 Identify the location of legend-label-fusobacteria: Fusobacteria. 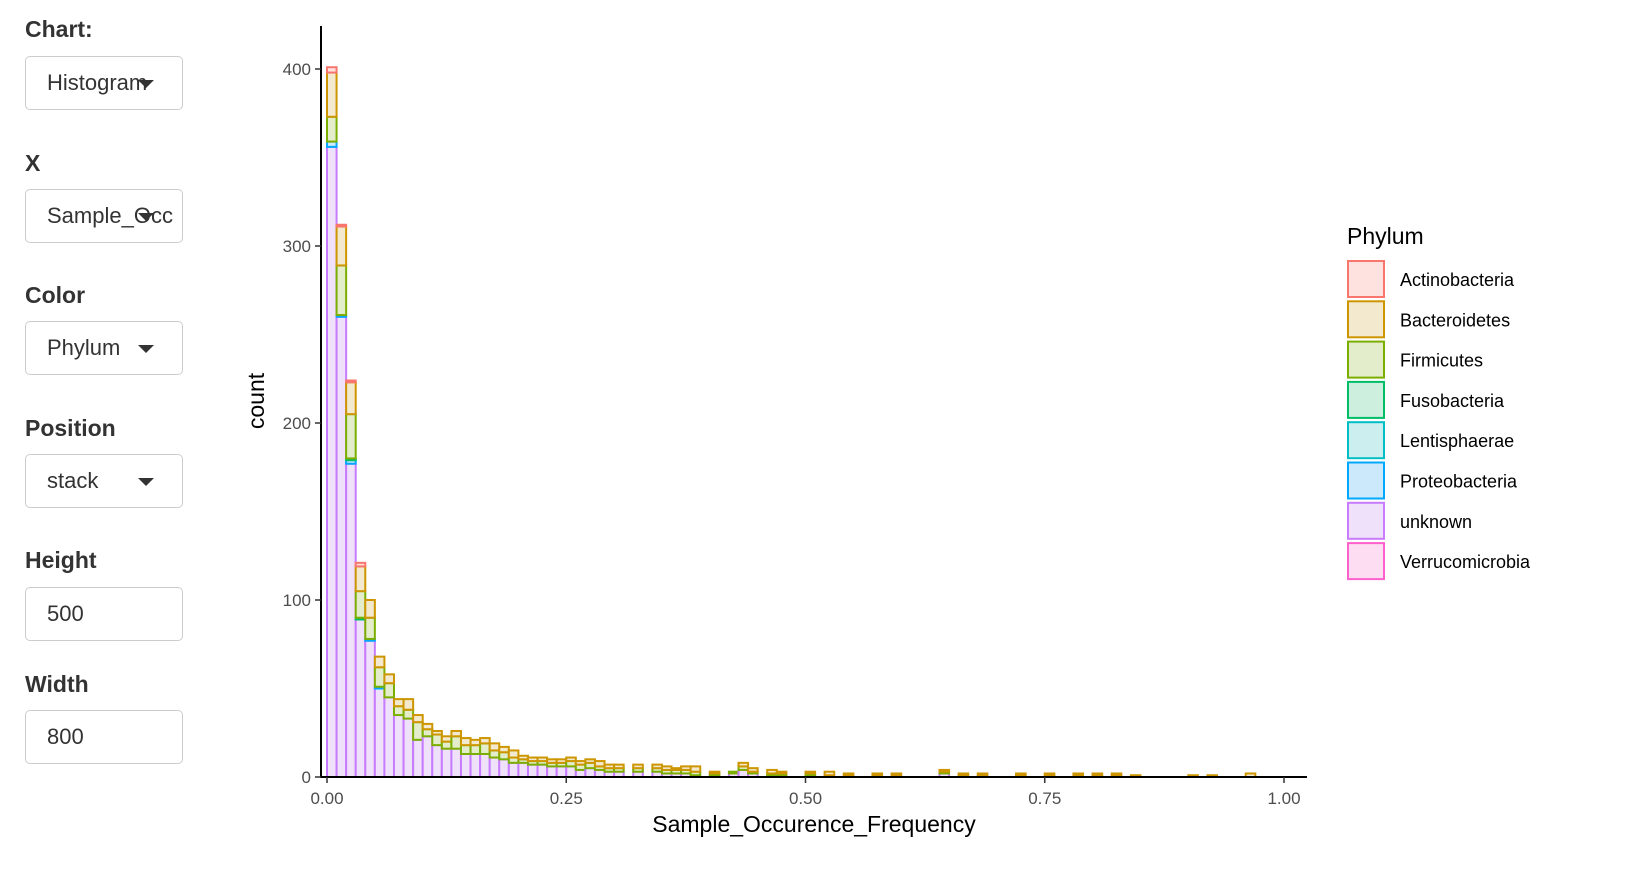
(1452, 401).